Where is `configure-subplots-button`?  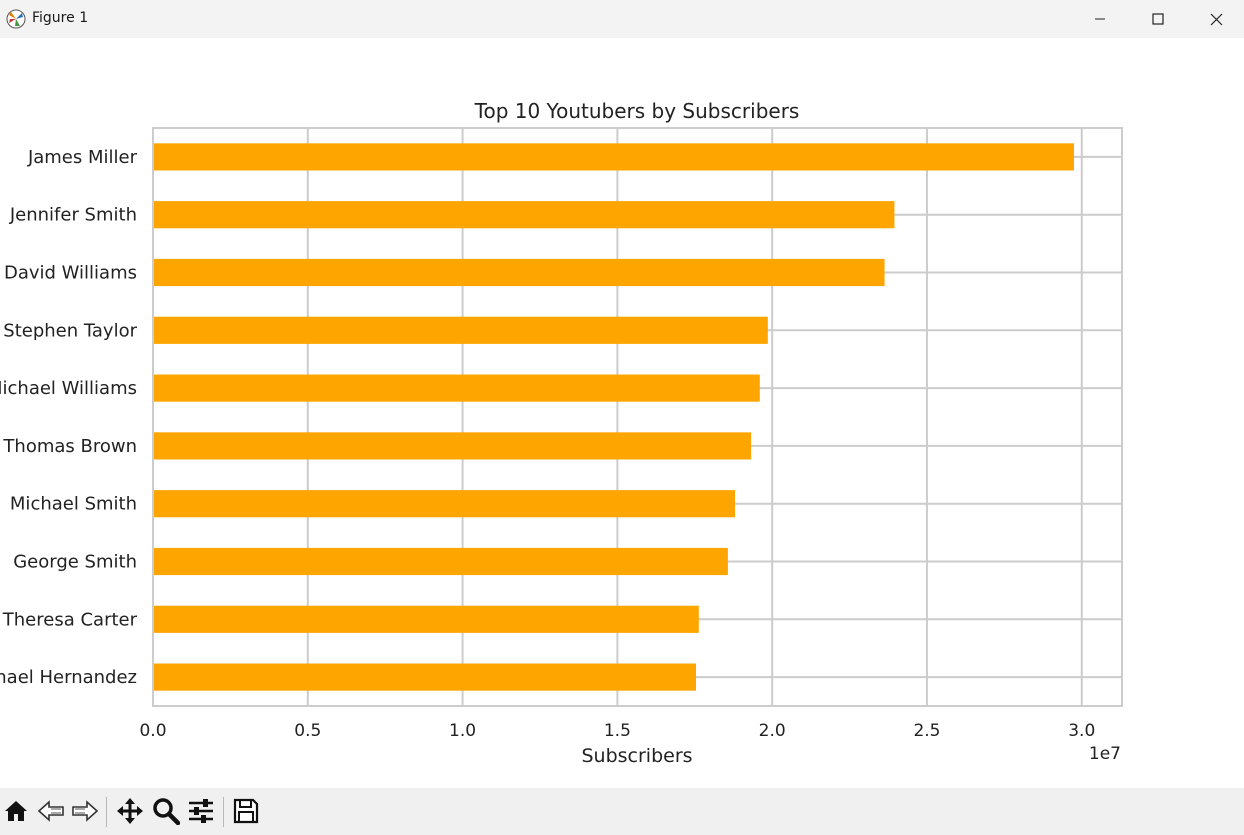
configure-subplots-button is located at coordinates (201, 811).